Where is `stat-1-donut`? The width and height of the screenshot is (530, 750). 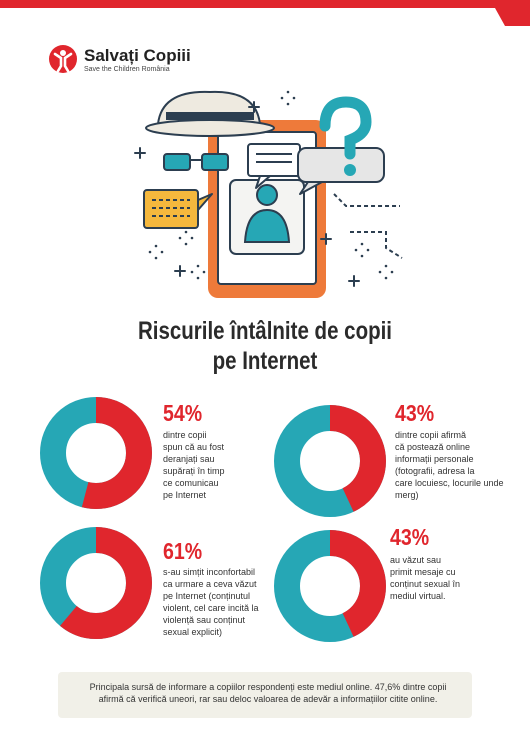
stat-1-donut is located at coordinates (96, 453).